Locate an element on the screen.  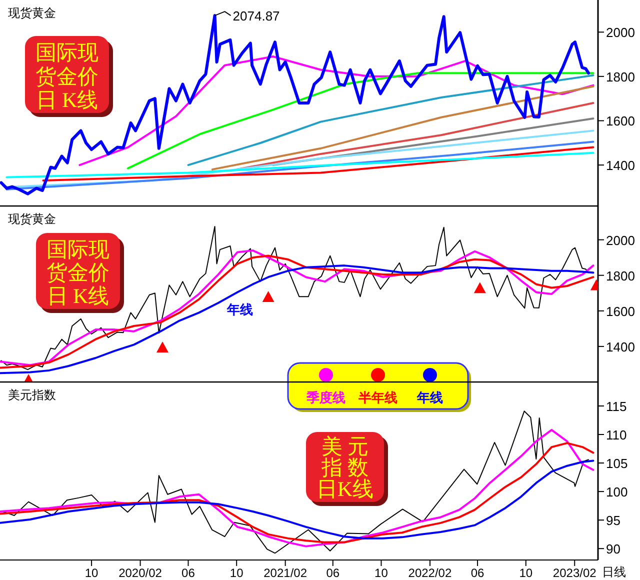
y-tick-label: 95 is located at coordinates (613, 520).